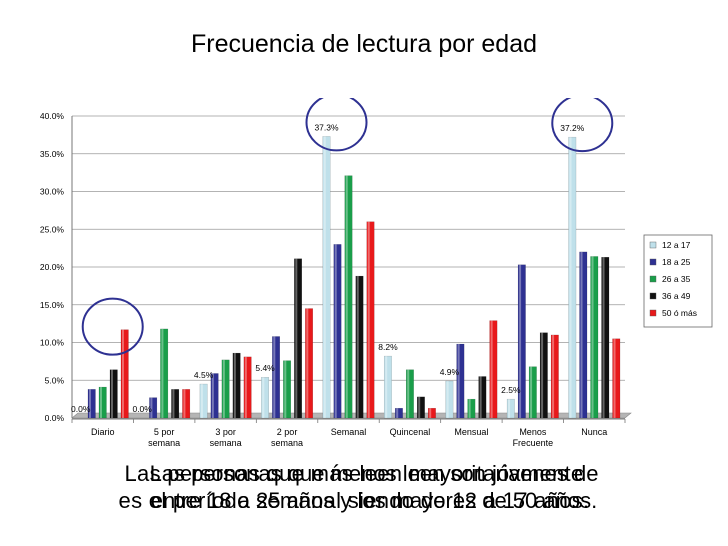 This screenshot has width=728, height=546. I want to click on x-tick-label: Mensual, so click(471, 432).